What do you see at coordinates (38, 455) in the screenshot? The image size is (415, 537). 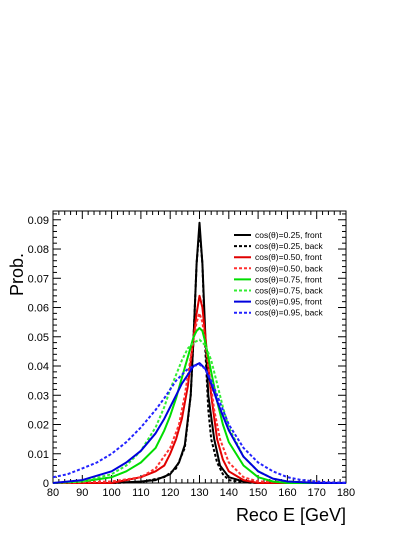 I see `y-tick-label: 0.01` at bounding box center [38, 455].